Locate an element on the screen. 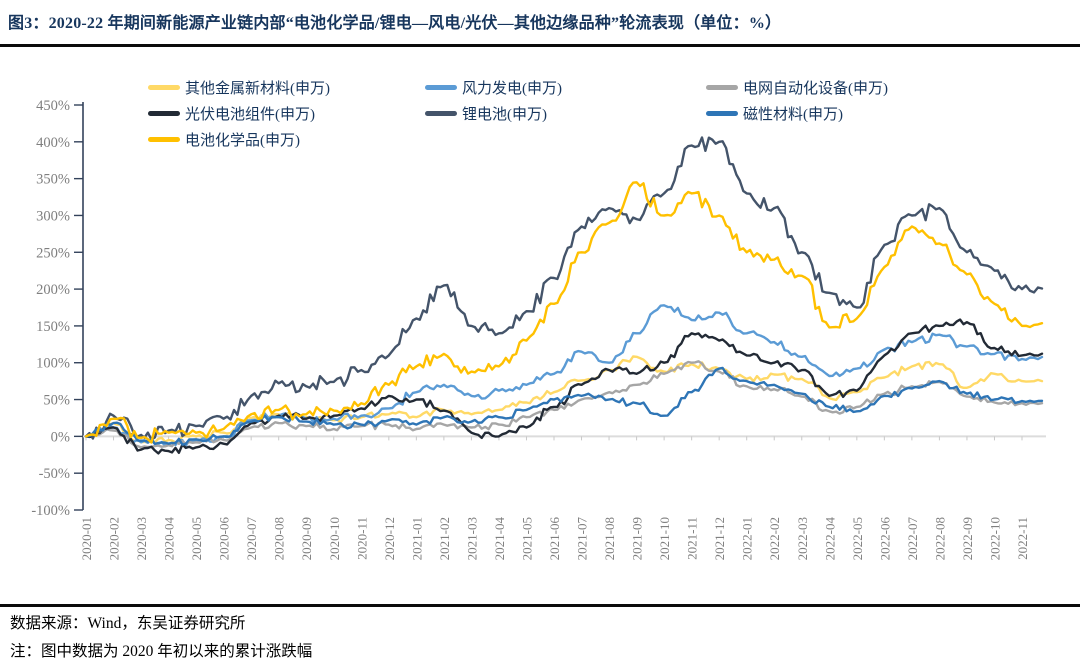 This screenshot has width=1080, height=667. legend-item-pv-cell-module: 光伏电池组件(申万) is located at coordinates (286, 113).